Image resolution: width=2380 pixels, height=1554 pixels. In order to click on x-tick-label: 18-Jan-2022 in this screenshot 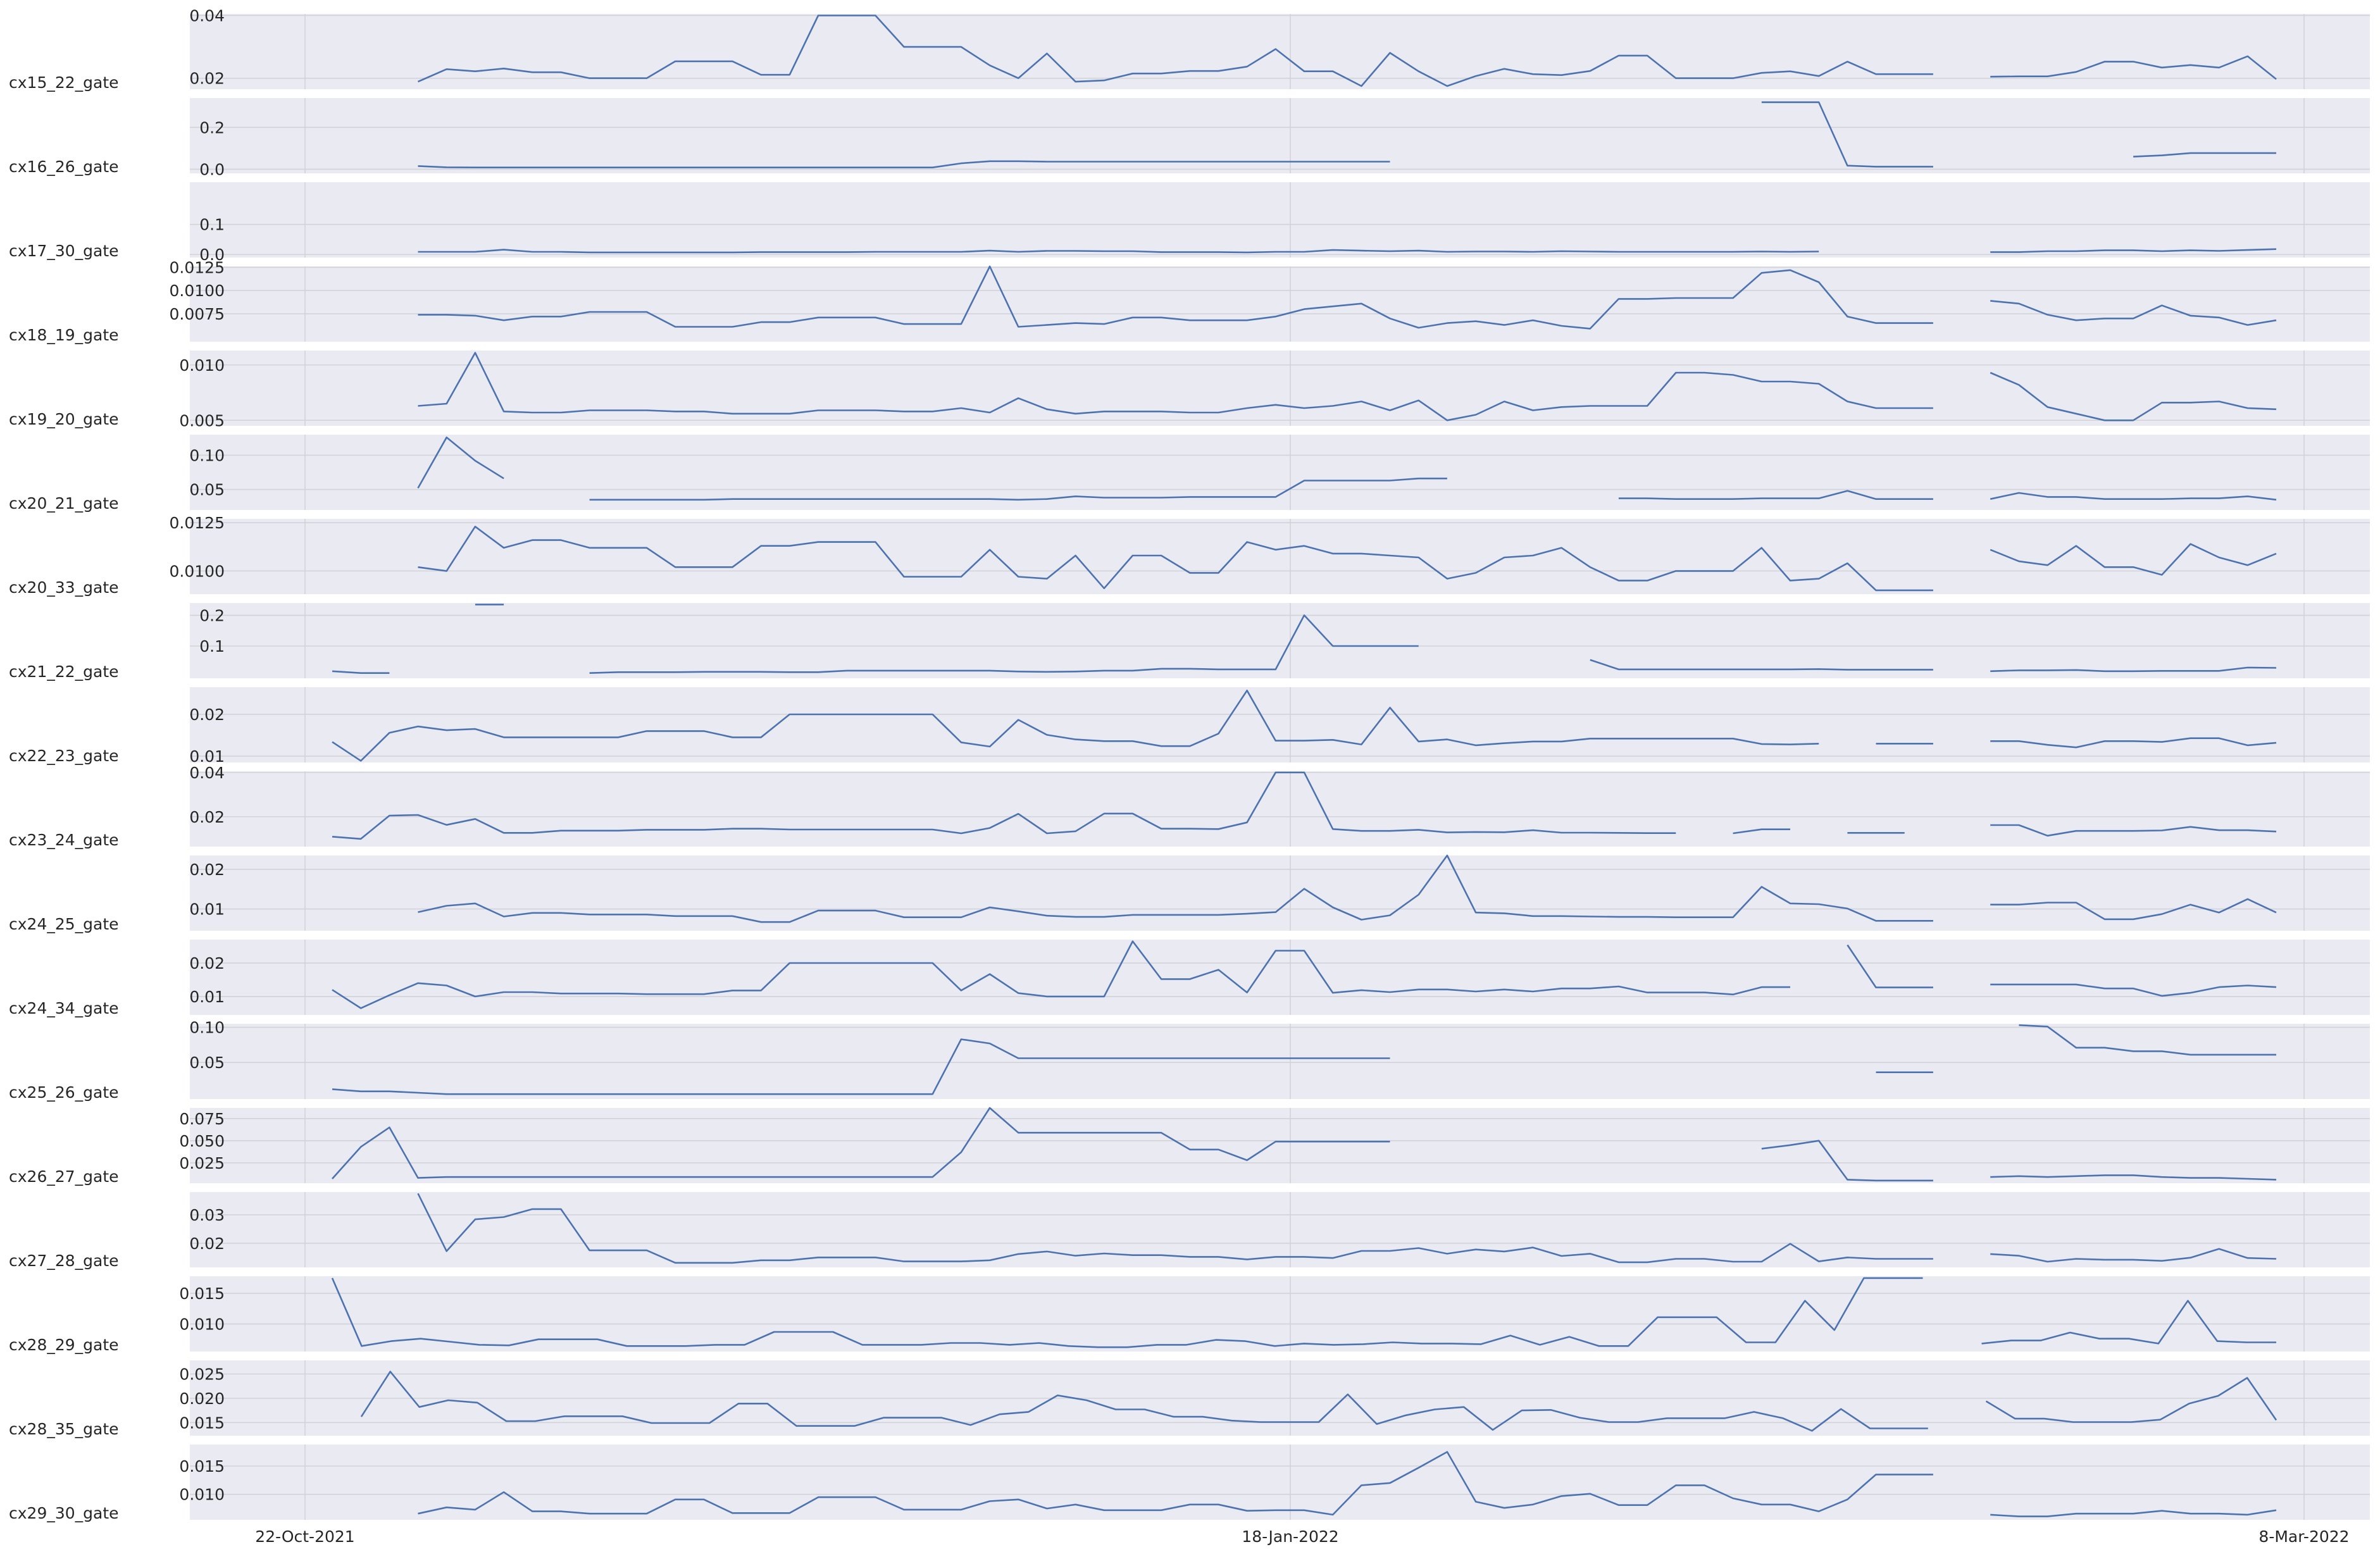, I will do `click(1290, 1536)`.